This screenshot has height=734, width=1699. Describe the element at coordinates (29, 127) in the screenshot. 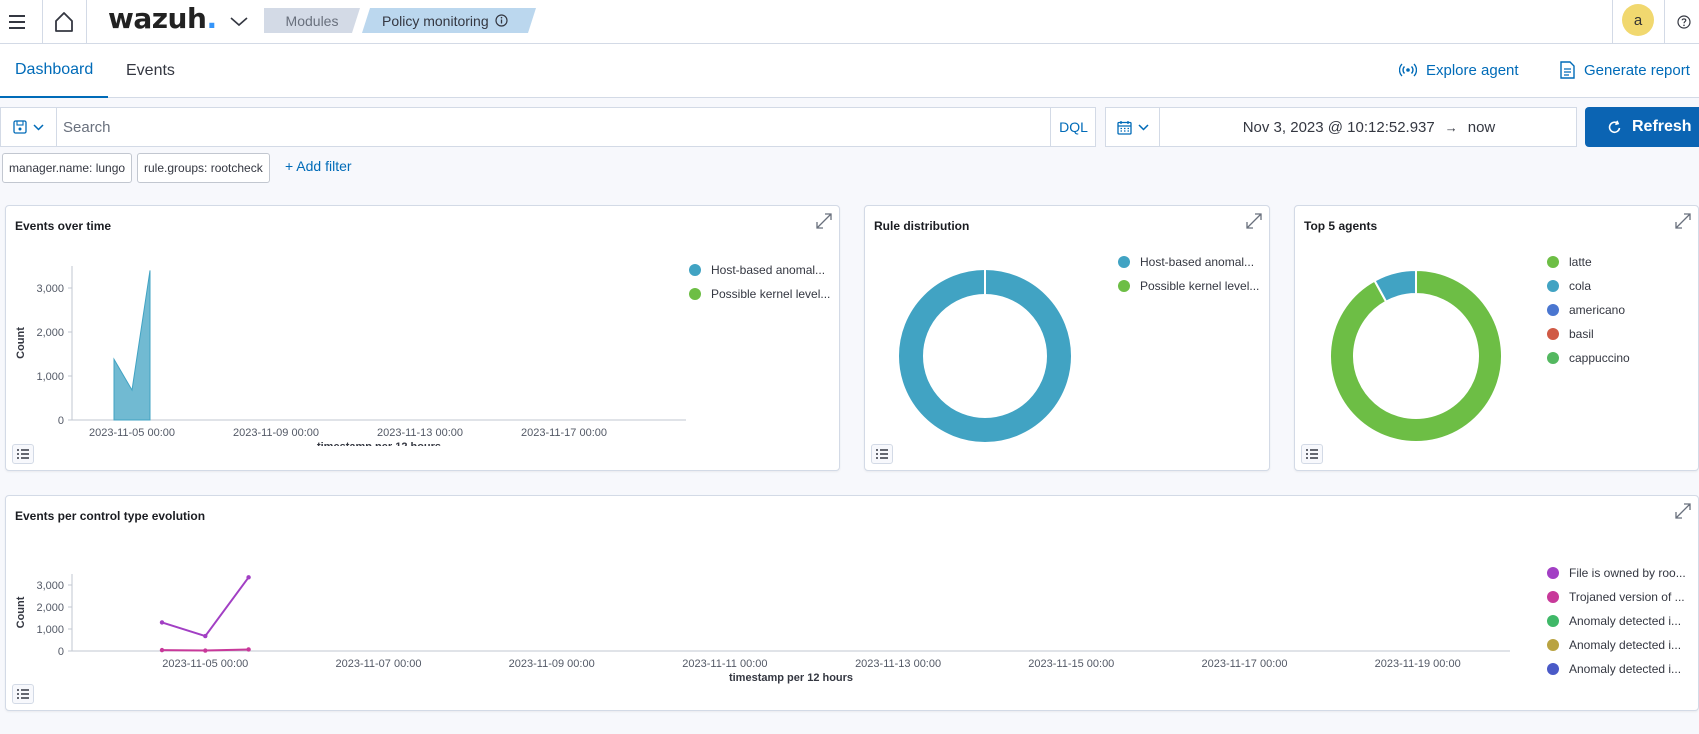

I see `saved-queries-button` at that location.